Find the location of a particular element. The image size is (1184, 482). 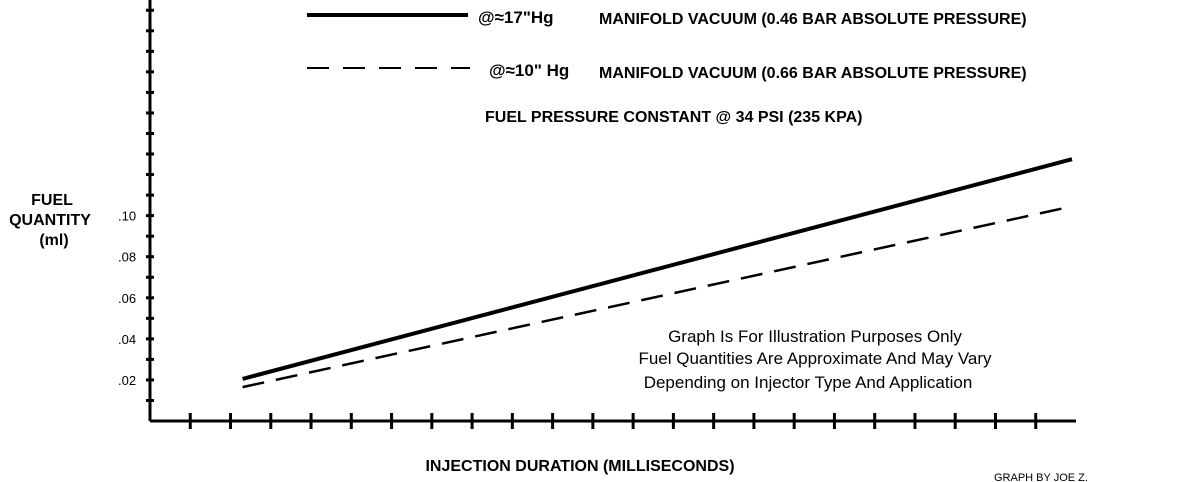

y-tick-label: .02 is located at coordinates (127, 380).